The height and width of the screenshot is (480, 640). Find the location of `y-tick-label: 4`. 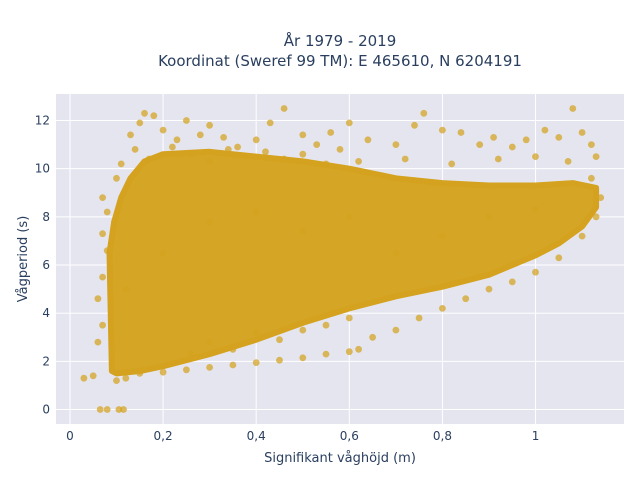

y-tick-label: 4 is located at coordinates (46, 313).